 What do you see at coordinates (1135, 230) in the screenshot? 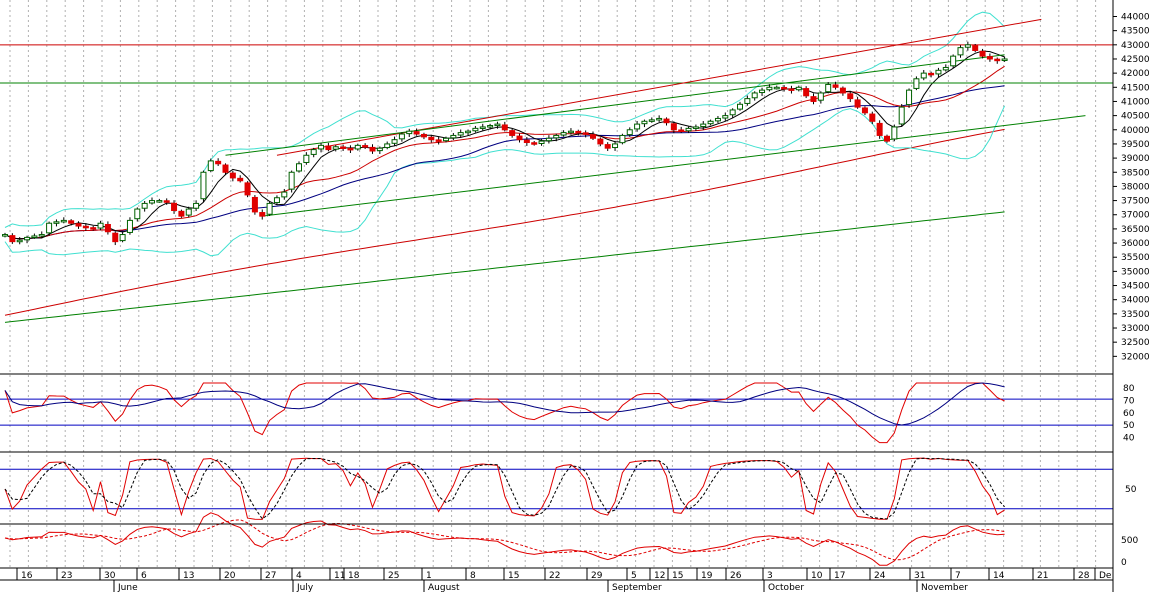
I see `price-tick-label: 36500` at bounding box center [1135, 230].